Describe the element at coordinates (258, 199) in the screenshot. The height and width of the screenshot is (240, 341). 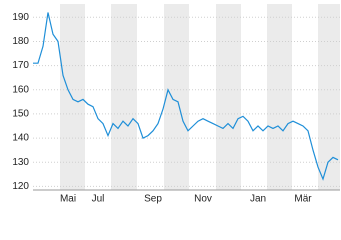
I see `x-tick-label: Jan` at that location.